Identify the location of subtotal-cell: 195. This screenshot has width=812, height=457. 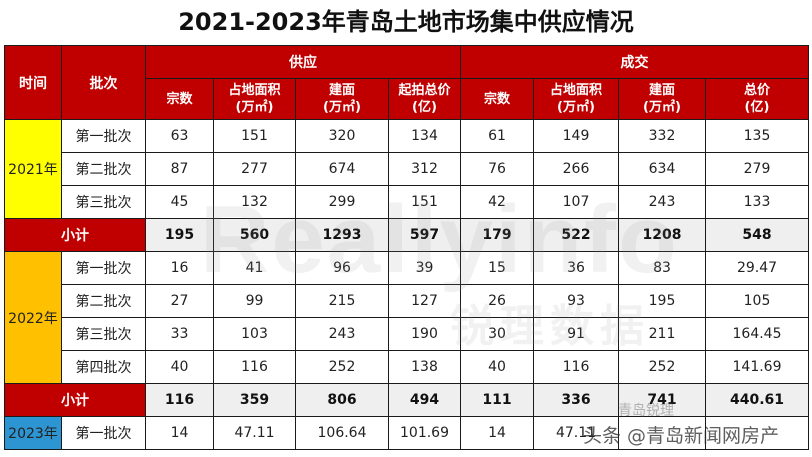
(179, 235).